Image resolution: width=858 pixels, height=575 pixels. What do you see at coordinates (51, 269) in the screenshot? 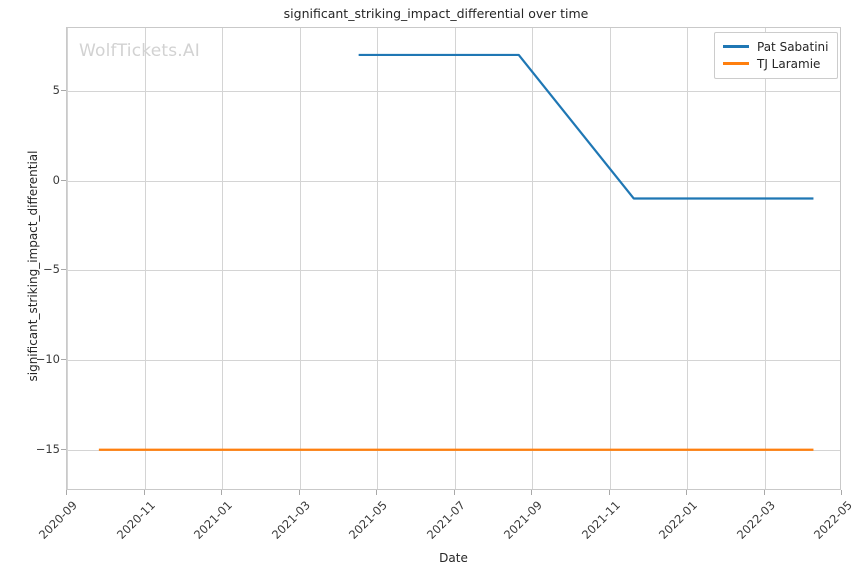
I see `y-tick-label: −5` at bounding box center [51, 269].